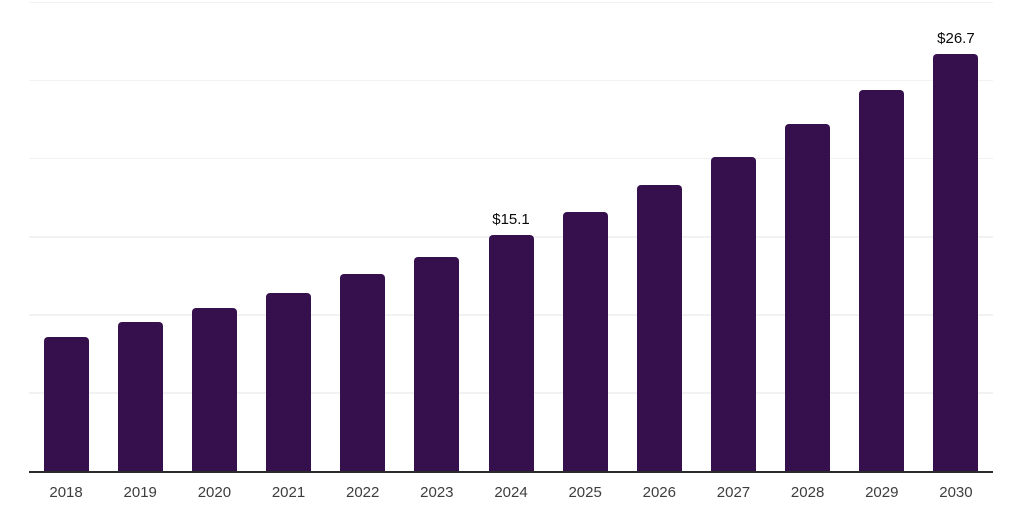 Image resolution: width=1024 pixels, height=512 pixels. Describe the element at coordinates (511, 472) in the screenshot. I see `x-axis-line` at that location.